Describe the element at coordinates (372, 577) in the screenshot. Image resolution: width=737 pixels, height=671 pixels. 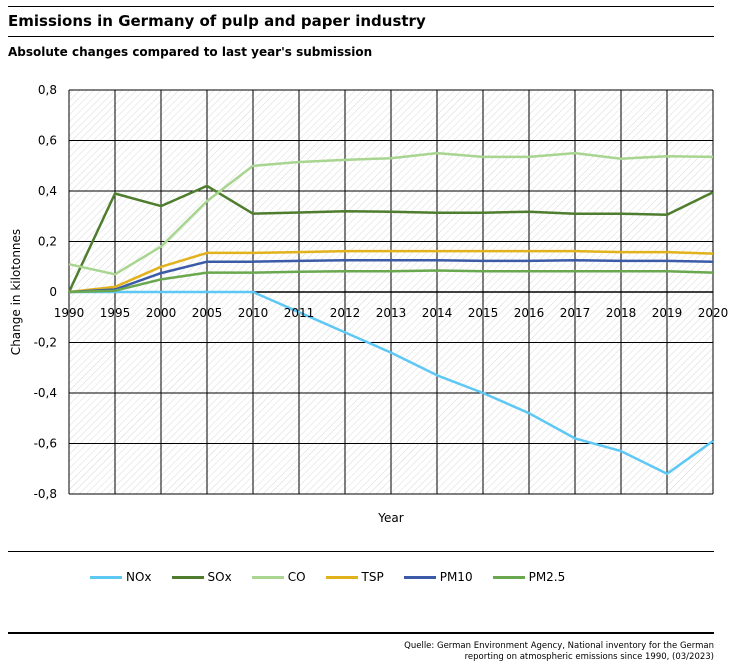
I see `legend-label: TSP` at that location.